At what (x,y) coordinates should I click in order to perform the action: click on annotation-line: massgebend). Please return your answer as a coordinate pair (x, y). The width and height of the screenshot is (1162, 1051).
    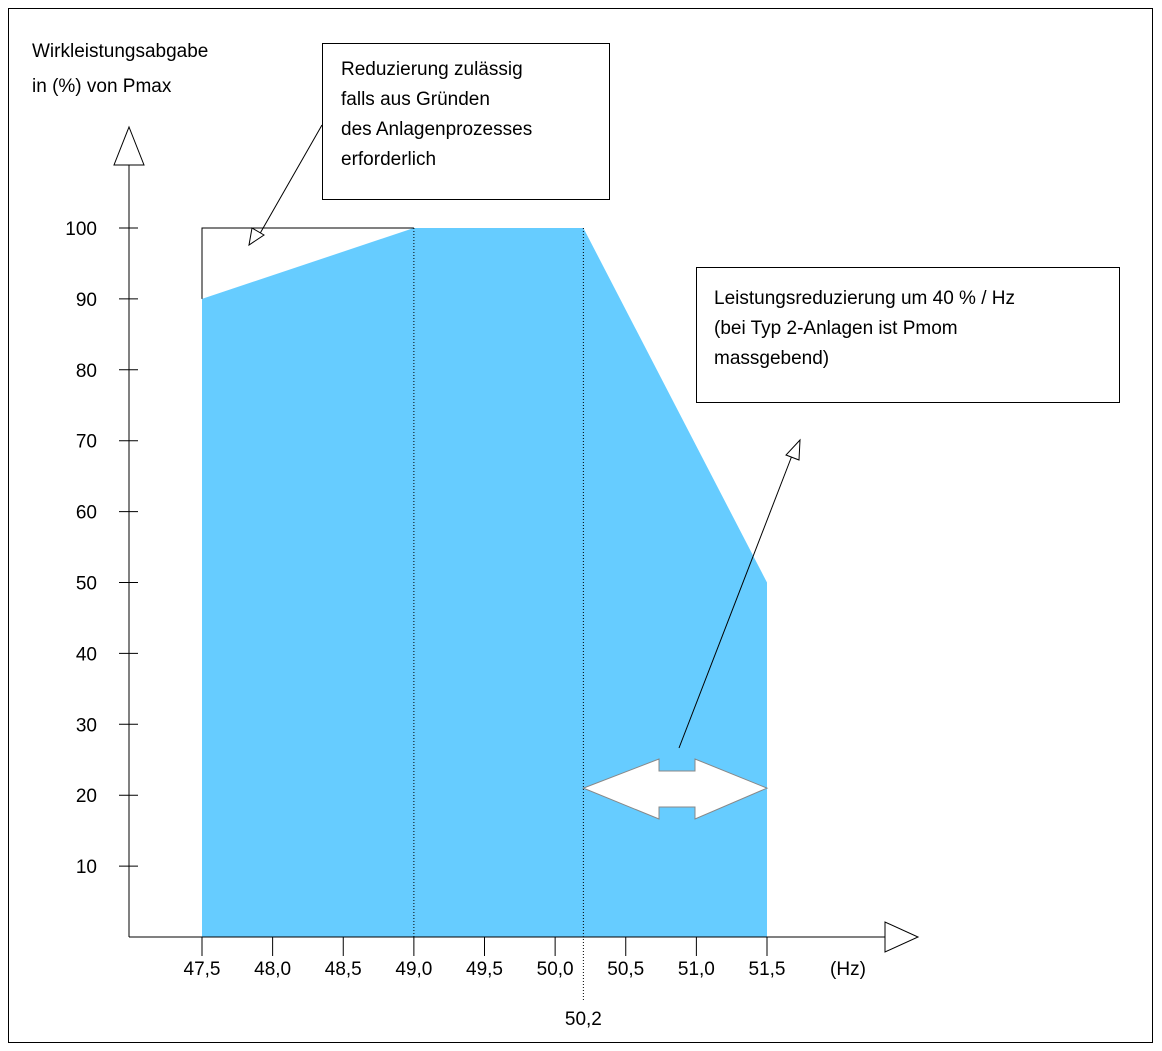
    Looking at the image, I should click on (772, 358).